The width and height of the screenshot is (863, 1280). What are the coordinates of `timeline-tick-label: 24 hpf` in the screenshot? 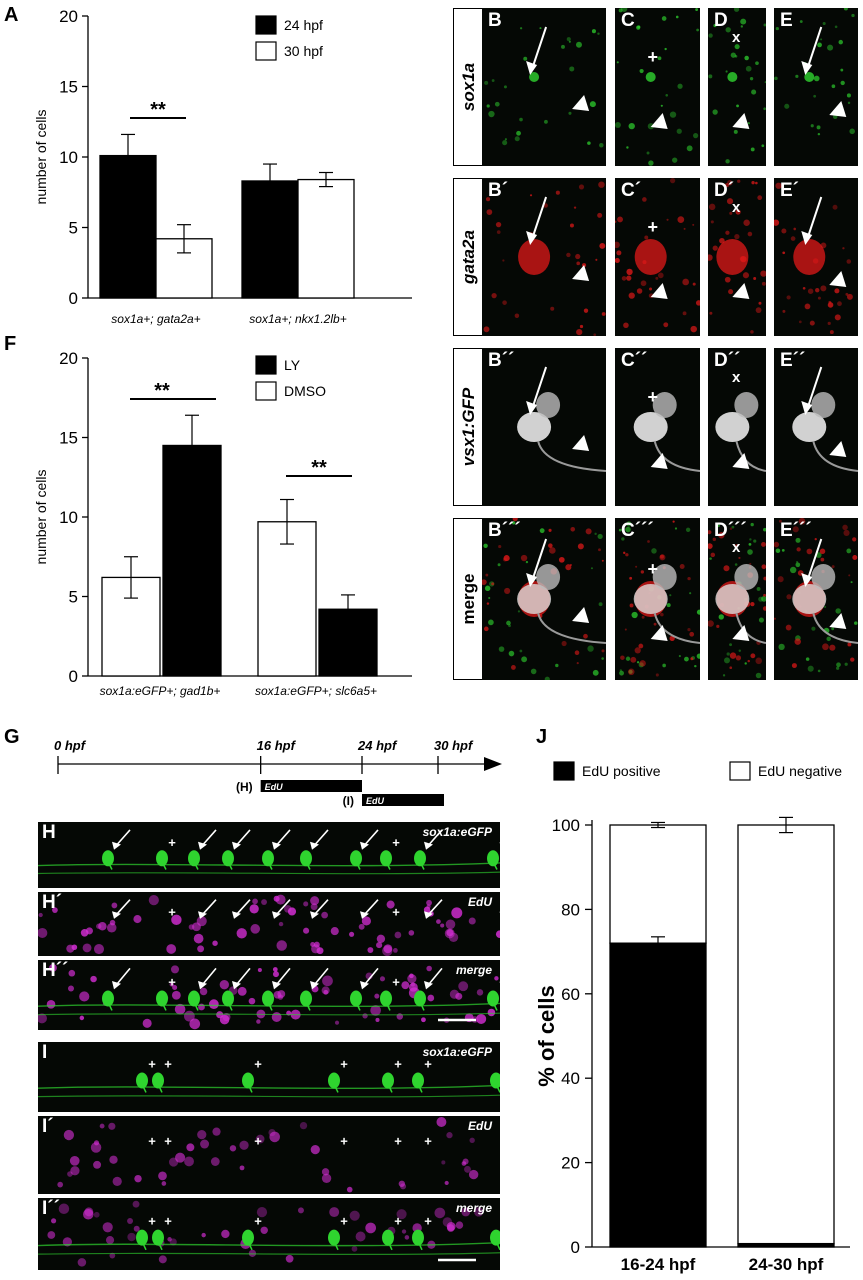 It's located at (377, 745).